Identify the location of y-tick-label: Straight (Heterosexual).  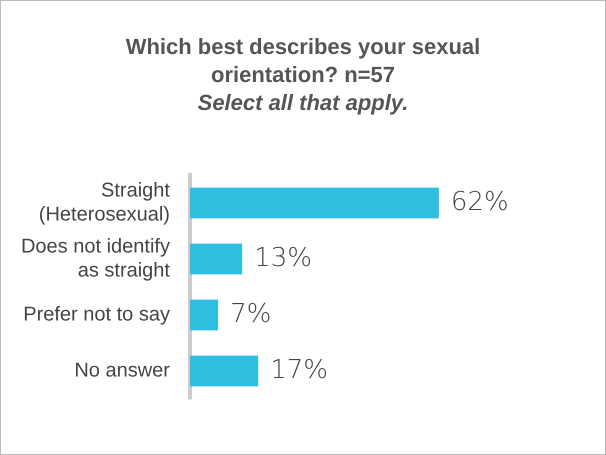
(104, 203).